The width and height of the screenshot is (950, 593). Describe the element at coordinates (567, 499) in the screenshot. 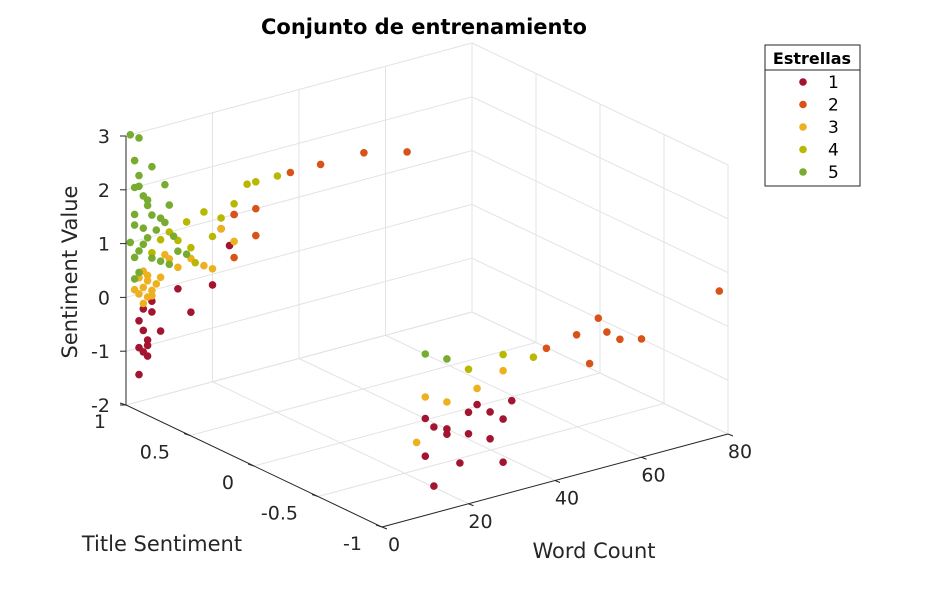

I see `x-tick-label: 40` at that location.